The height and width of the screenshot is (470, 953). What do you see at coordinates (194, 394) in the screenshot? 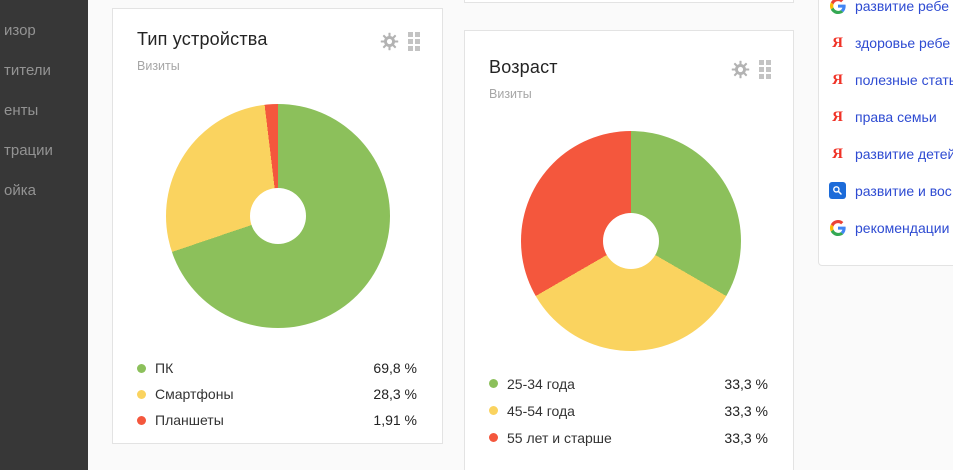
I see `legend-label: Смартфоны` at bounding box center [194, 394].